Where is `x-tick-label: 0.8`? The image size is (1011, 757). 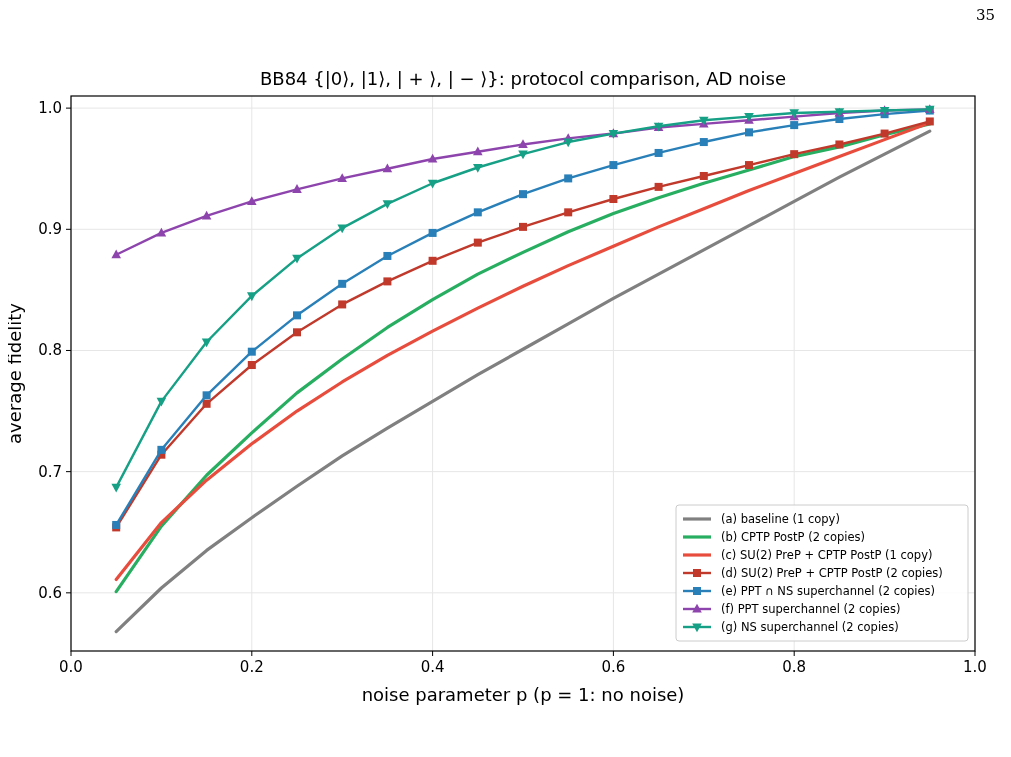
x-tick-label: 0.8 is located at coordinates (794, 667).